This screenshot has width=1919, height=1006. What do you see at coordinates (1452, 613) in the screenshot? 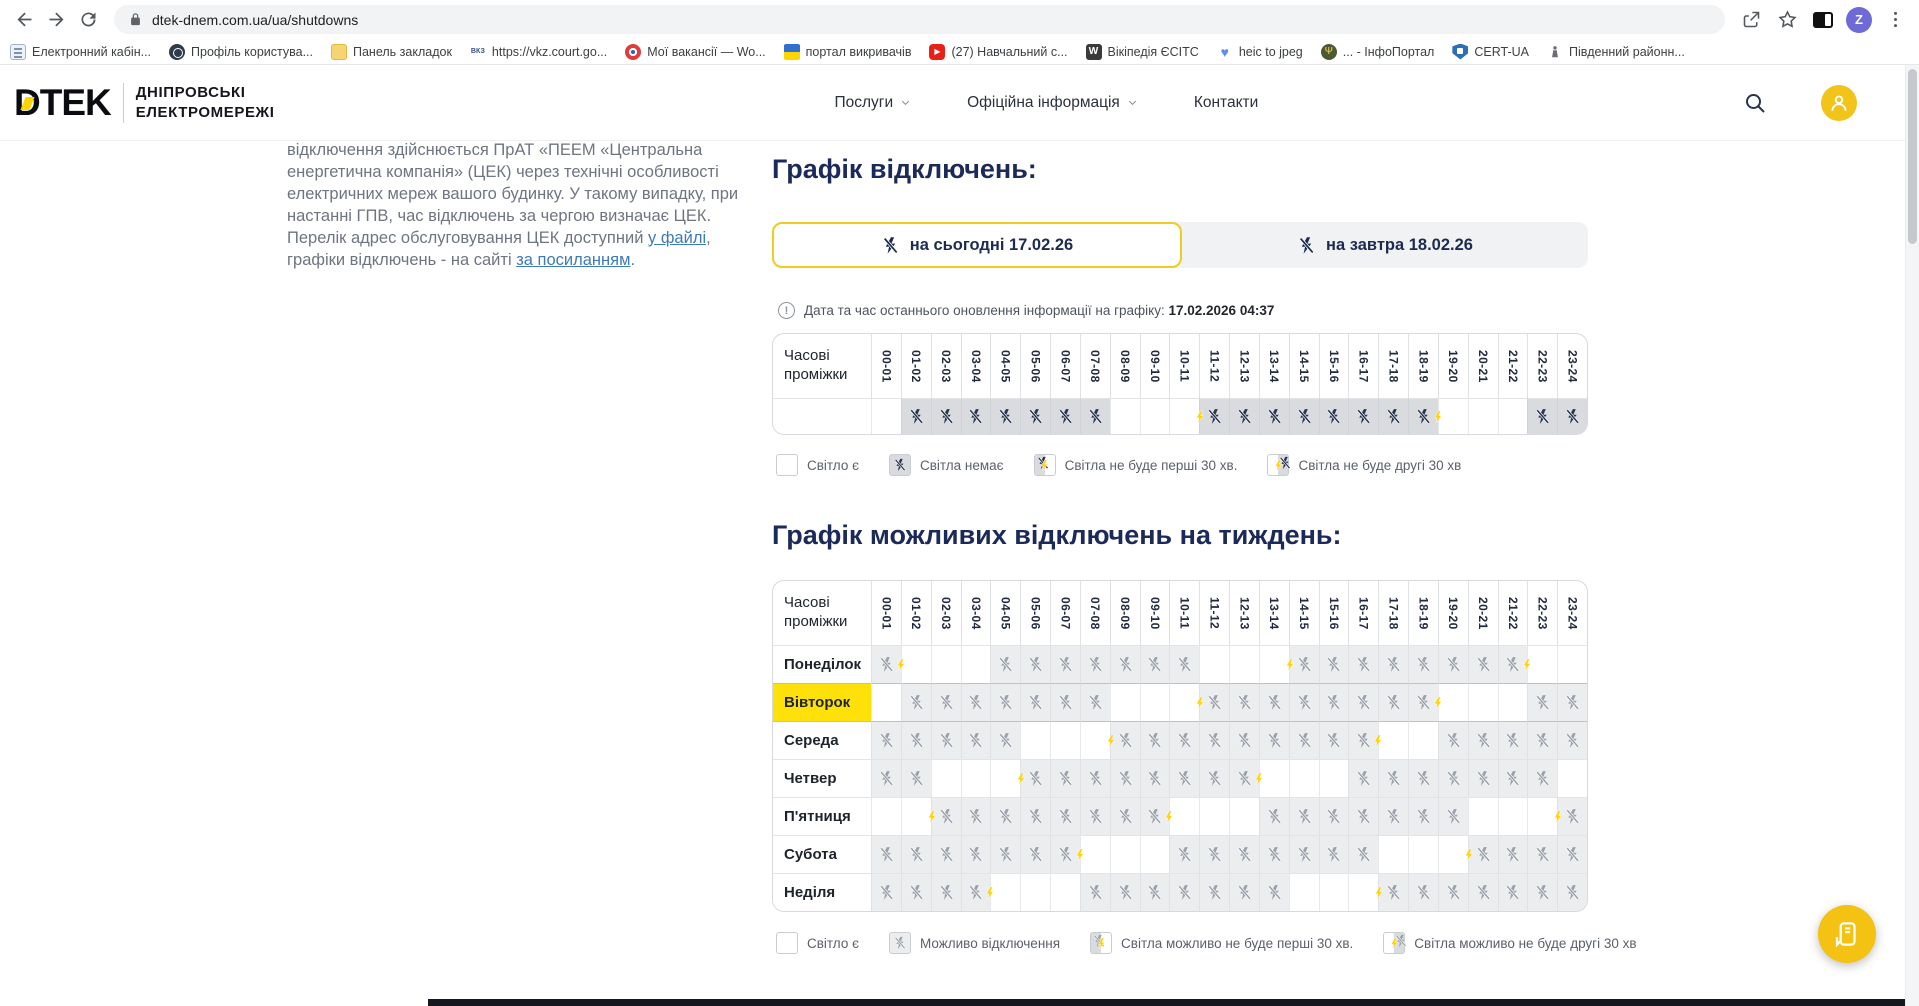
I see `time-slot-header: 19-20` at bounding box center [1452, 613].